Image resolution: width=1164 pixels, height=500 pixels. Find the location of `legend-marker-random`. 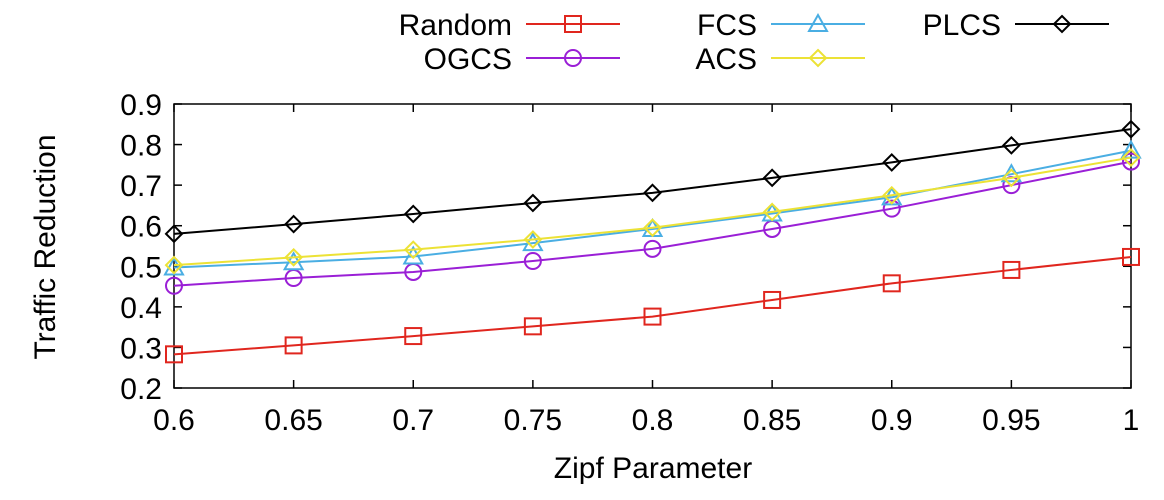

legend-marker-random is located at coordinates (573, 24).